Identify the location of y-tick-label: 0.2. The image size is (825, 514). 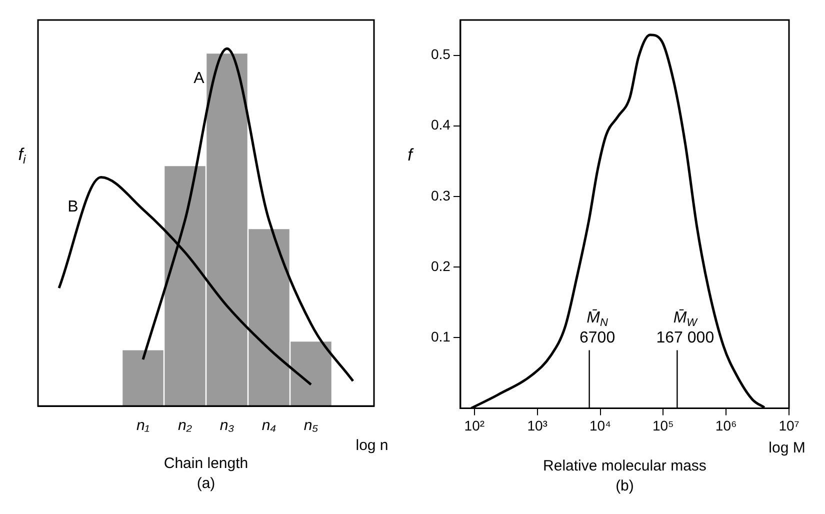
(440, 266).